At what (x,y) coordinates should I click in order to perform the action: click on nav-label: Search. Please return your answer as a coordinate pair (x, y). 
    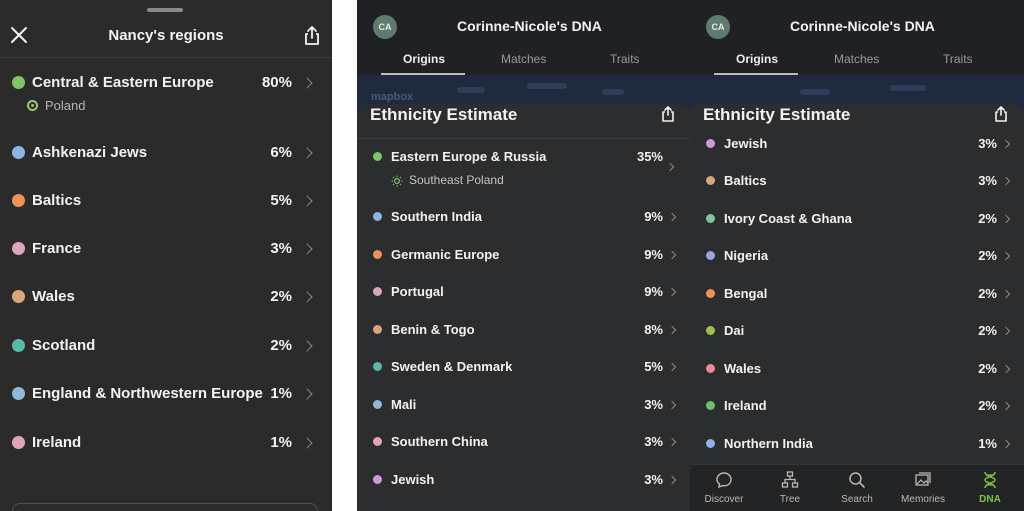
    Looking at the image, I should click on (857, 499).